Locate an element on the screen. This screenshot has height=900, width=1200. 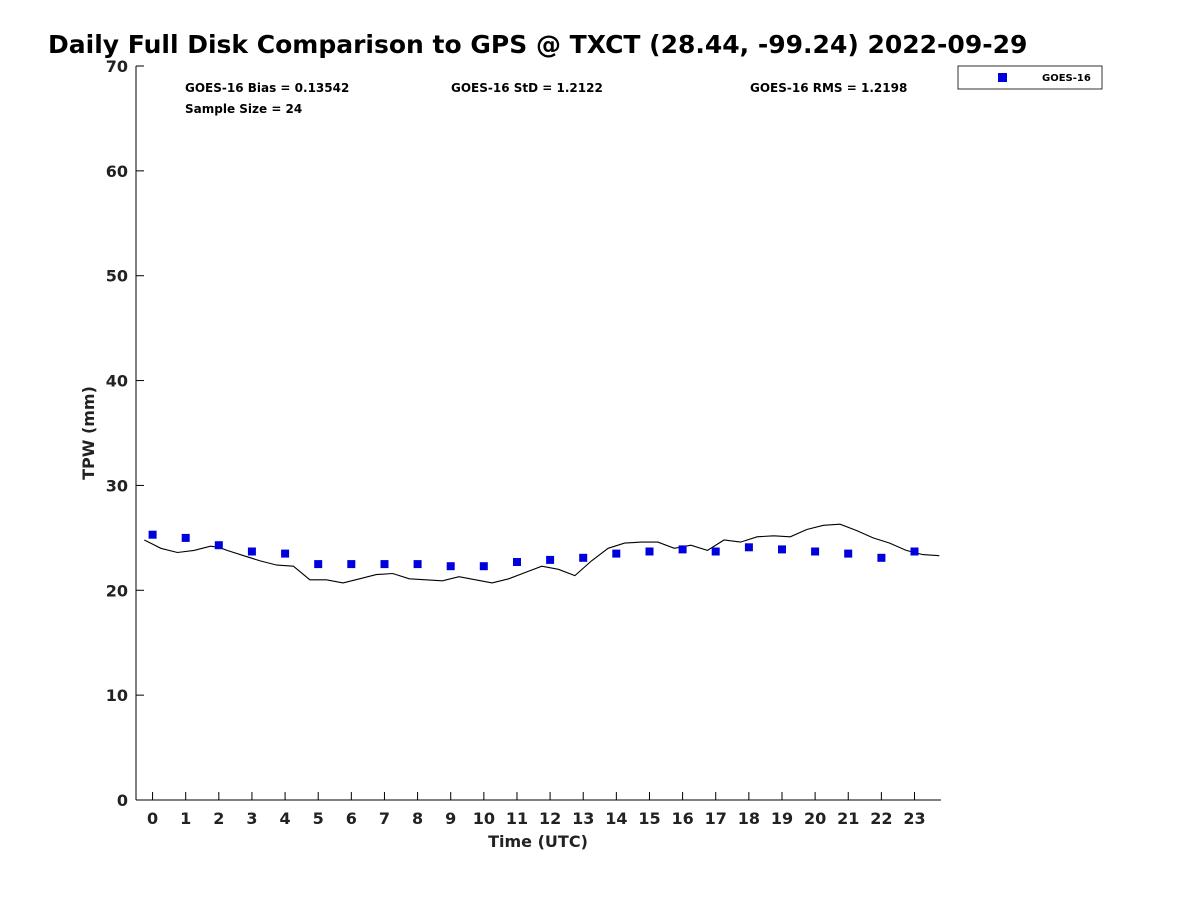
x-tick-label: 22 is located at coordinates (881, 818).